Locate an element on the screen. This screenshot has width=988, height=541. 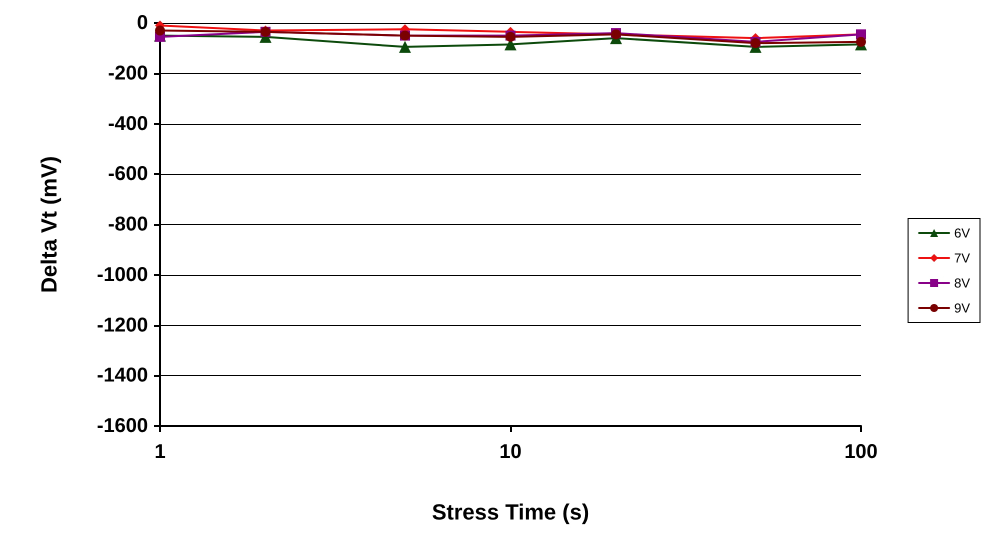
y-tick-label: -200 is located at coordinates (128, 73).